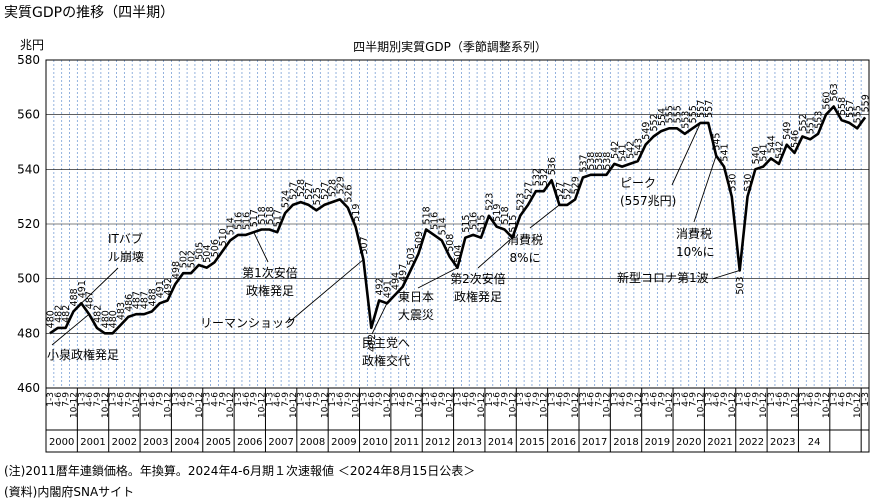 The height and width of the screenshot is (504, 884). Describe the element at coordinates (630, 150) in the screenshot. I see `data-value-label: 542` at that location.